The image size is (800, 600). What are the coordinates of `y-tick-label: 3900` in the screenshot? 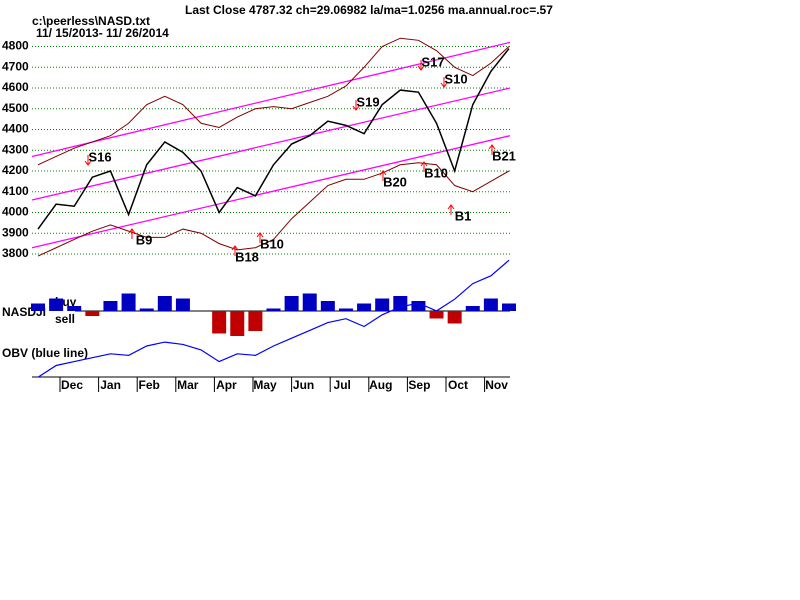 It's located at (15, 232).